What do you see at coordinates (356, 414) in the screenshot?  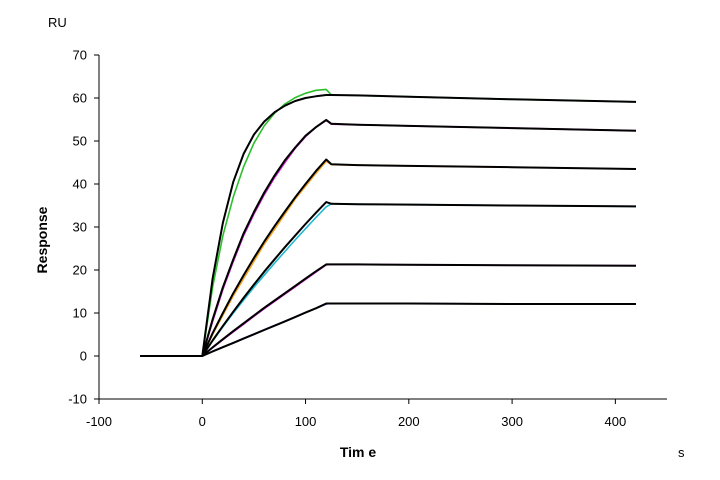 I see `x-ticks: -100 0 100 200 300 400` at bounding box center [356, 414].